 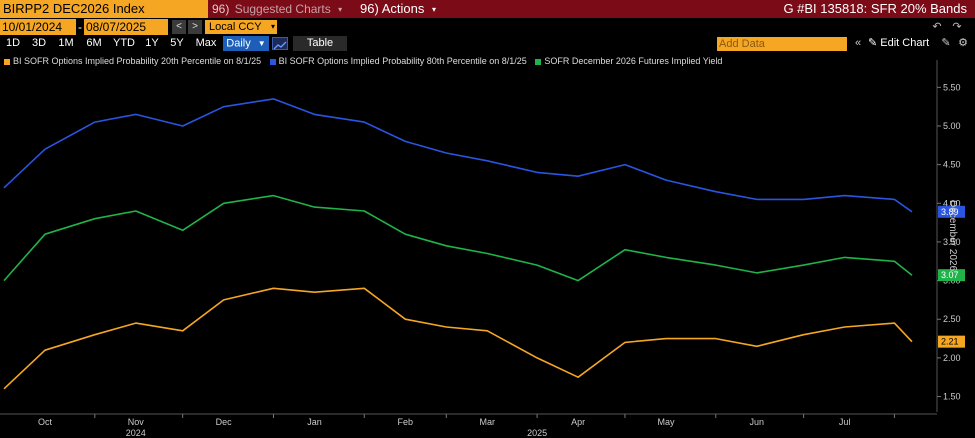 What do you see at coordinates (952, 165) in the screenshot?
I see `y-tick-label: 4.50` at bounding box center [952, 165].